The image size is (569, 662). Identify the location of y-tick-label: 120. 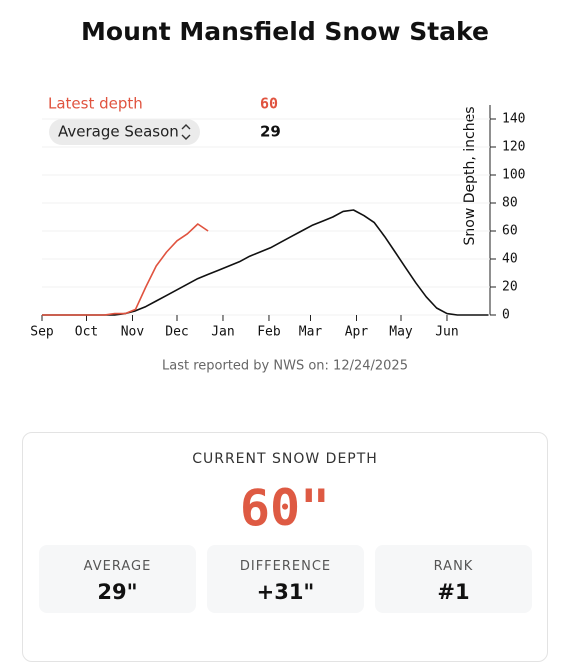
(513, 147).